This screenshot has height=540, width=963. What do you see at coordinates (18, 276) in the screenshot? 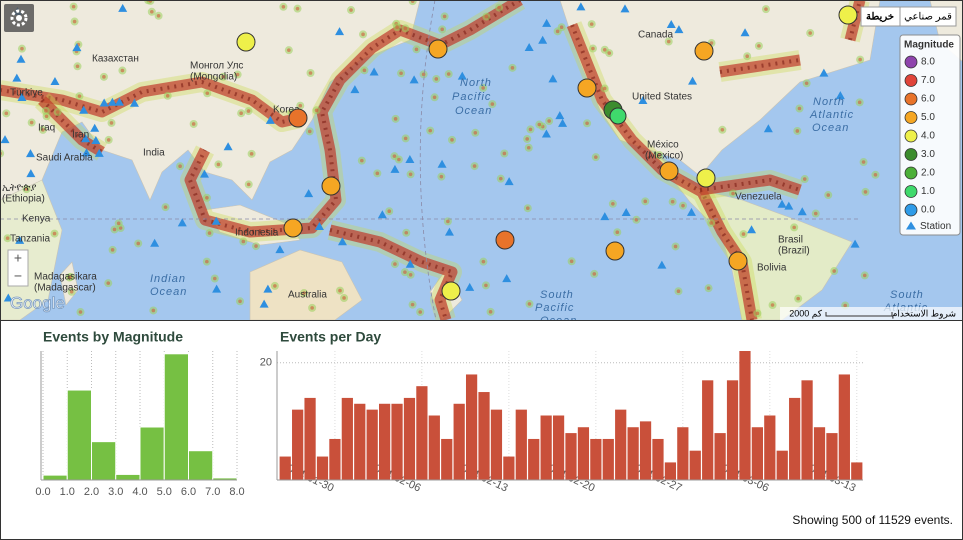
I see `zoom-out: −` at bounding box center [18, 276].